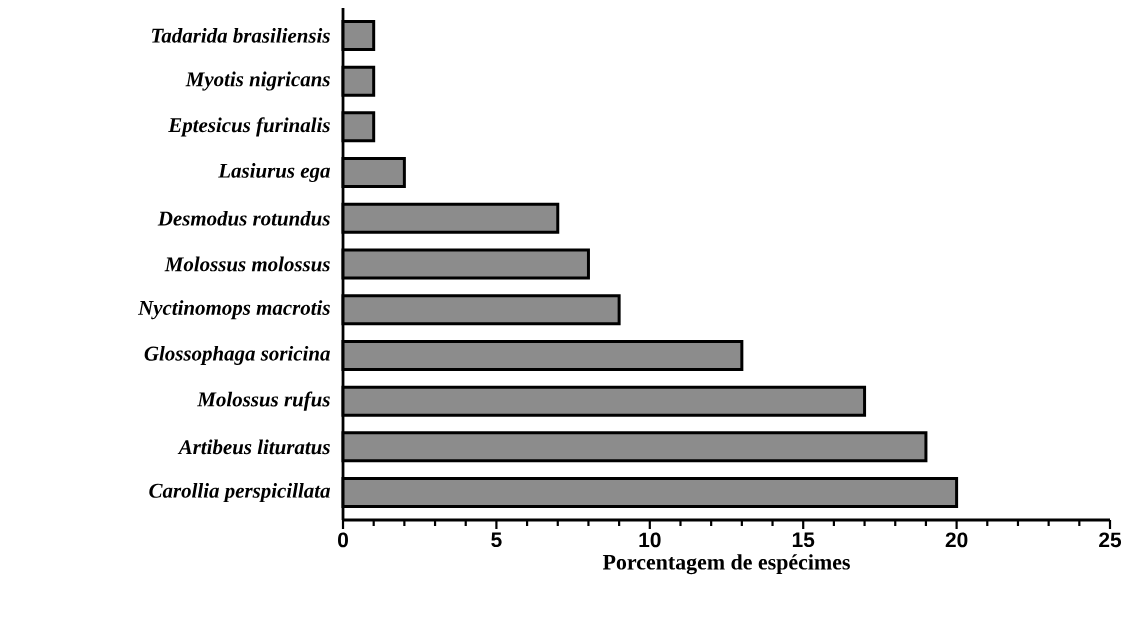  Describe the element at coordinates (496, 540) in the screenshot. I see `x-tick-label: 5` at that location.